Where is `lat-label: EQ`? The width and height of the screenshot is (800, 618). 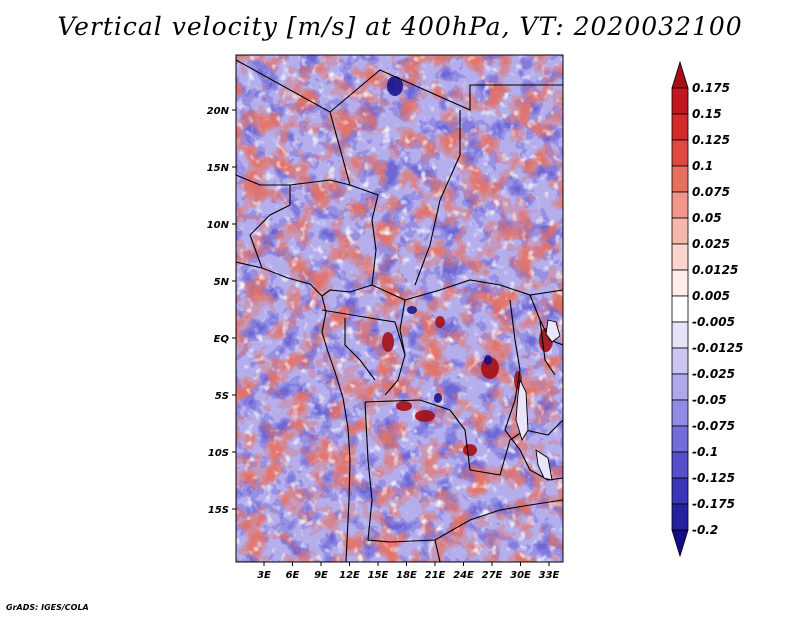
lat-label: EQ is located at coordinates (222, 339).